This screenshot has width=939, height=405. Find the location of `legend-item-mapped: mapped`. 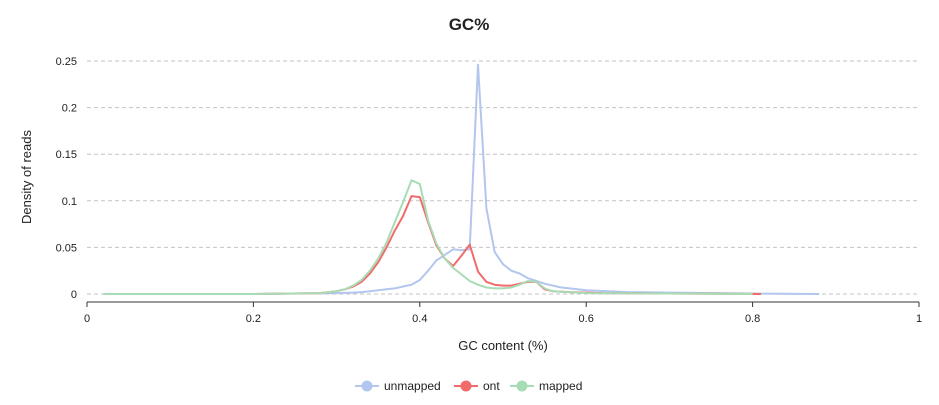

legend-item-mapped: mapped is located at coordinates (546, 386).